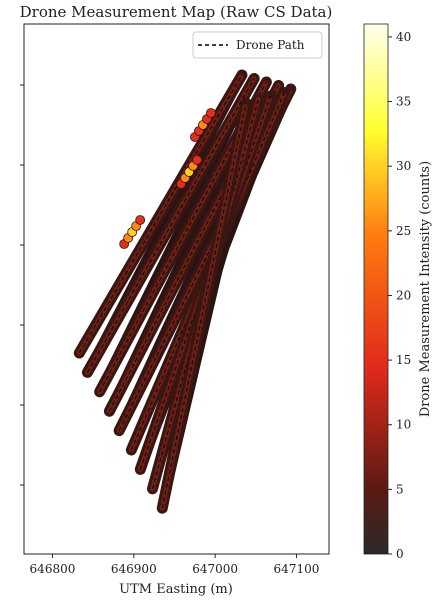 This screenshot has width=441, height=610. Describe the element at coordinates (425, 289) in the screenshot. I see `colorbar-label: Drone Measurement Intensity (counts)` at that location.